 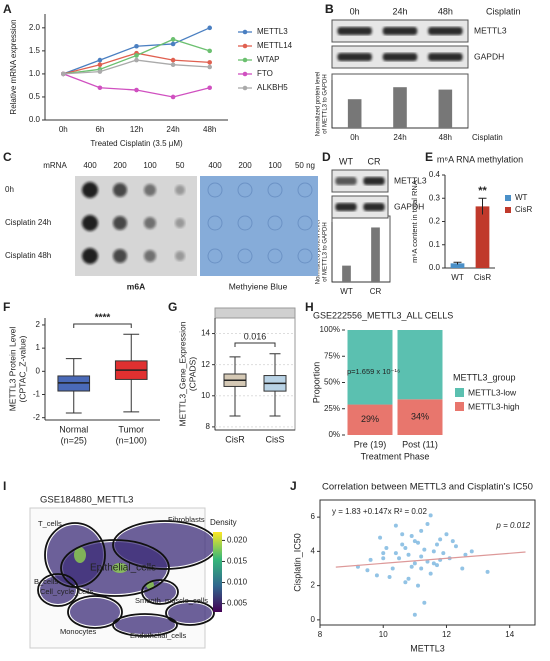 What do you see at coordinates (237, 603) in the screenshot?
I see `colorbar-tick-label: 0.005` at bounding box center [237, 603].